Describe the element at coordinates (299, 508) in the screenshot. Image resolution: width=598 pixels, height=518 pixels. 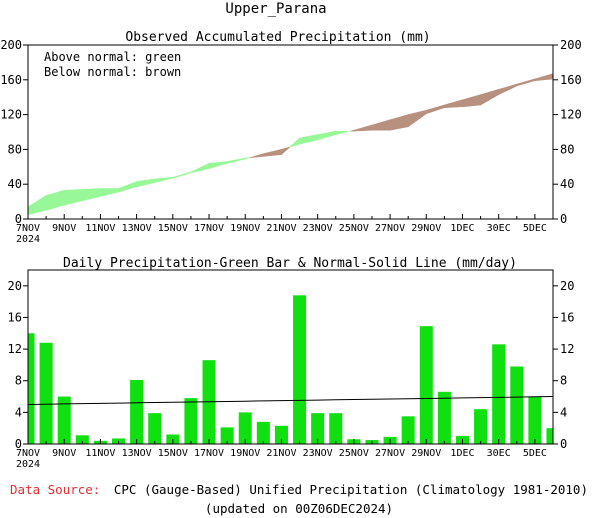
I see `updated-note: (updated on 00Z06DEC2024)` at that location.